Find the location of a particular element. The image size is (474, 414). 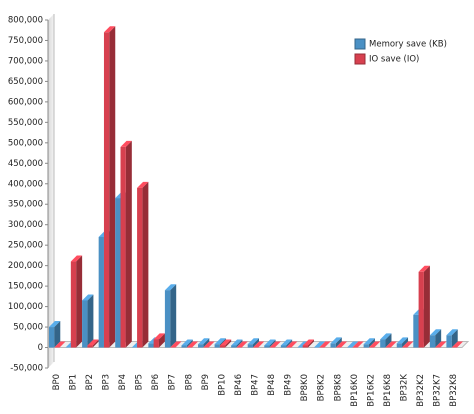

x-tick-label: BP8 is located at coordinates (189, 382).